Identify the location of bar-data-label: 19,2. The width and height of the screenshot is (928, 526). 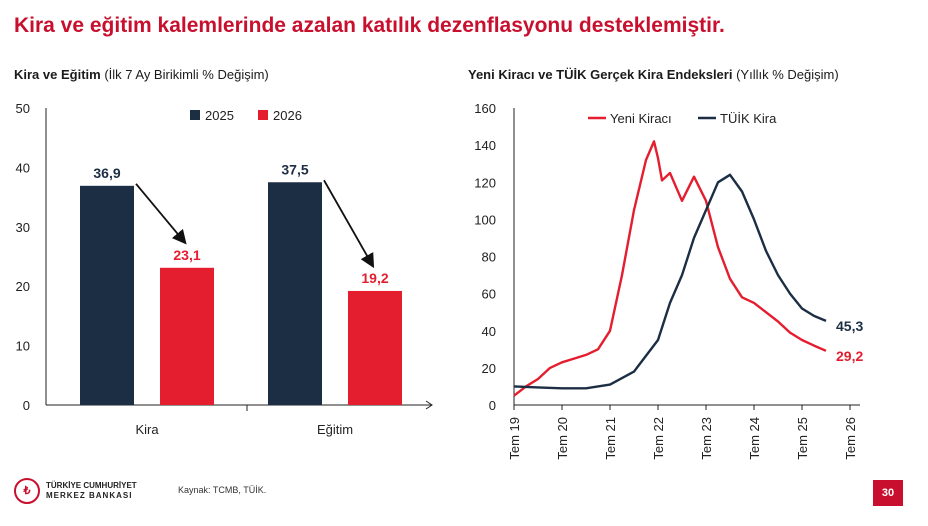
(374, 278).